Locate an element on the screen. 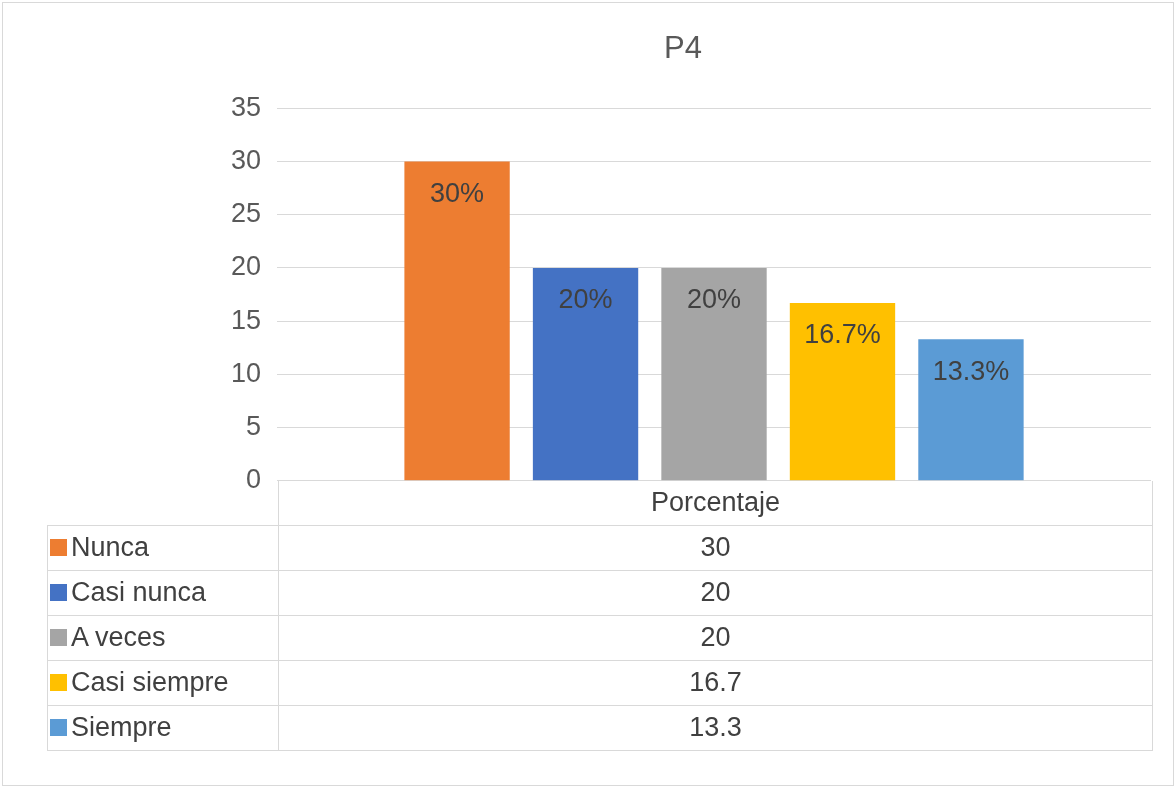 This screenshot has width=1176, height=787. text: 30 is located at coordinates (715, 548).